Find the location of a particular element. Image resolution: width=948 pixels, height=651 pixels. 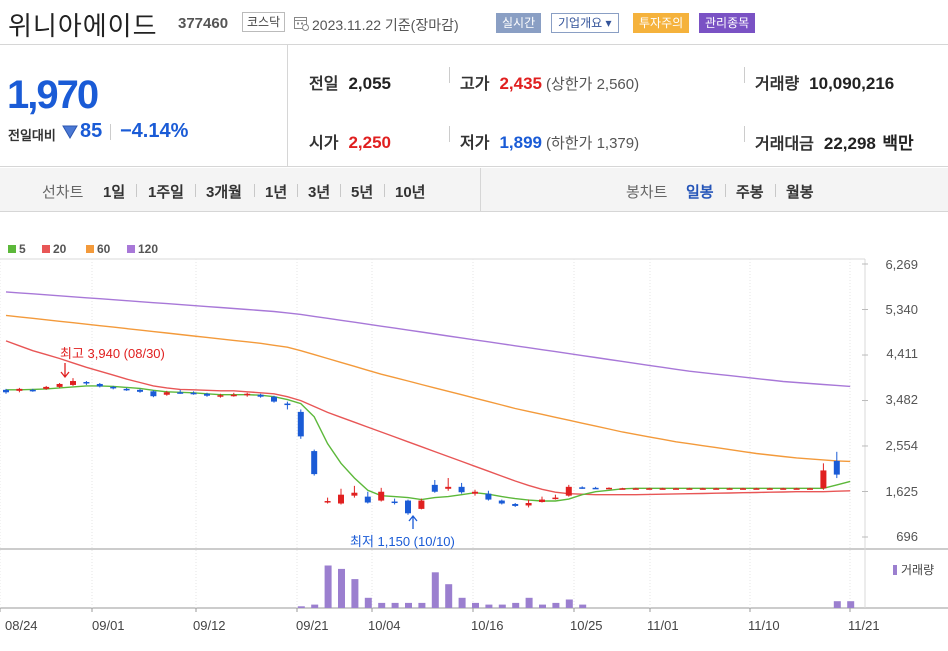

y-tick-label: 3,482 is located at coordinates (901, 399).